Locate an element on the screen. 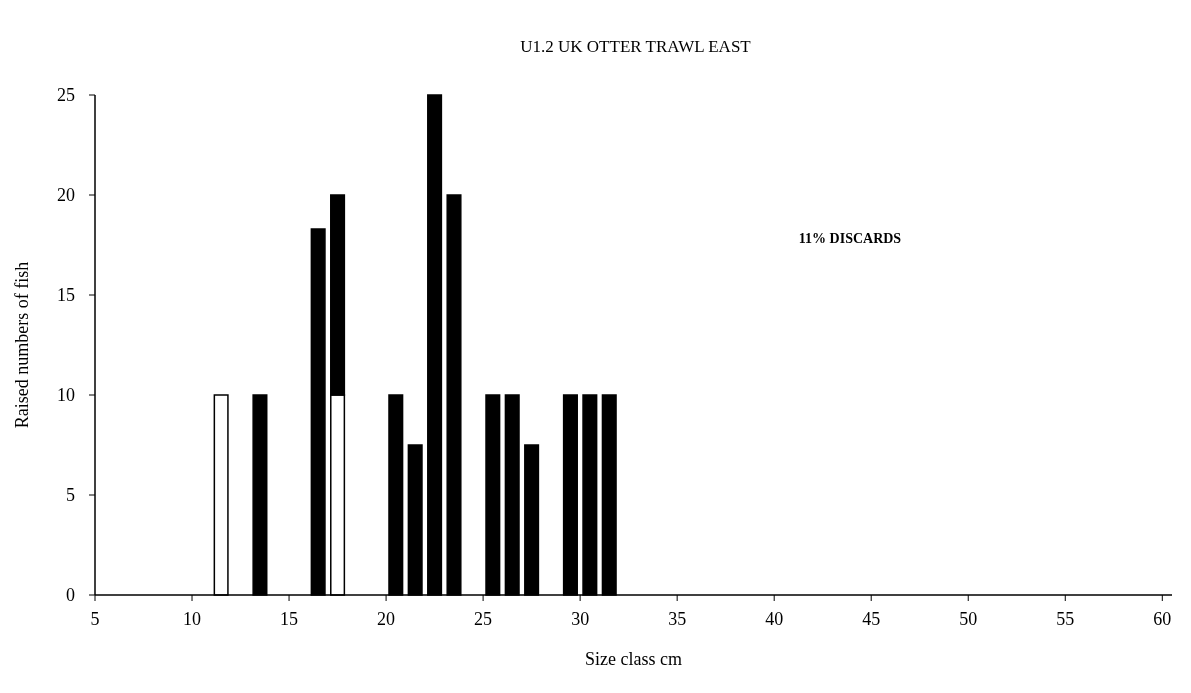  x-tick-label: 35 is located at coordinates (677, 619).